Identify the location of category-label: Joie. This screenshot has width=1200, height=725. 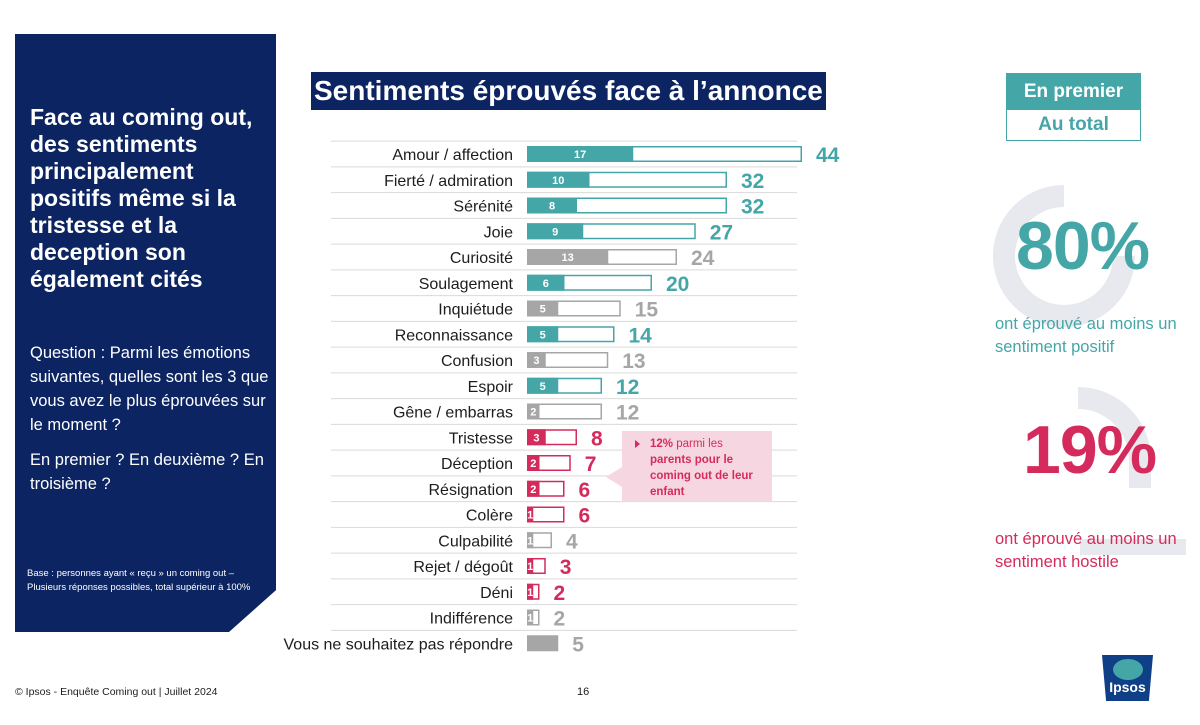
(498, 232).